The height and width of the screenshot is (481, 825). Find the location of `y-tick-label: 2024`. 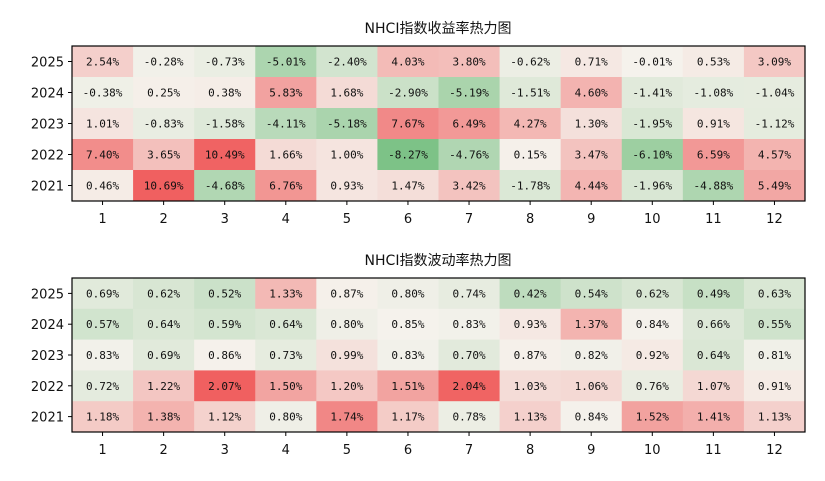

y-tick-label: 2024 is located at coordinates (47, 94).